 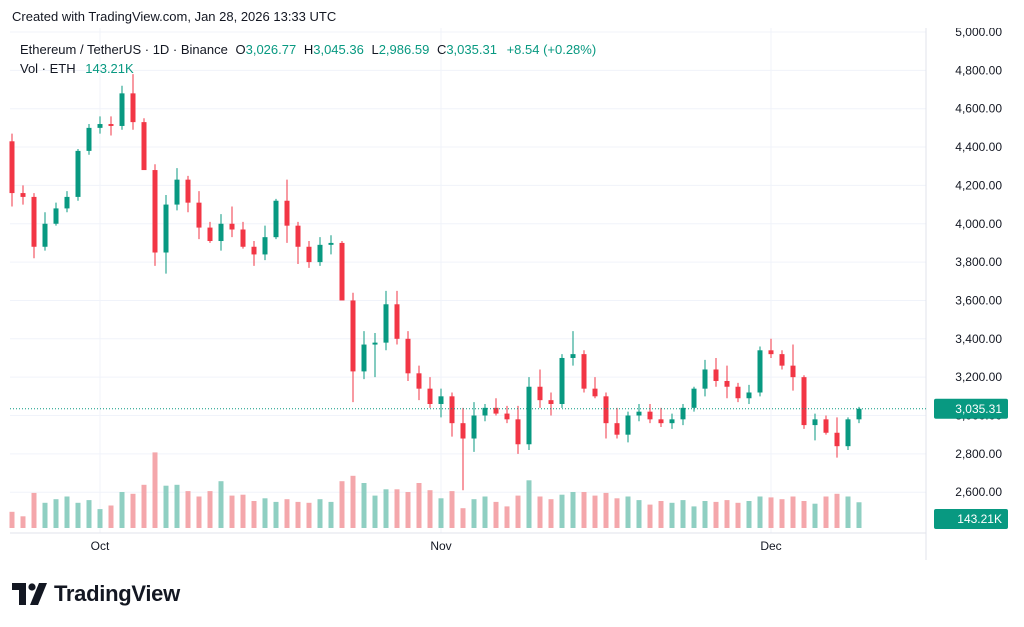 What do you see at coordinates (978, 339) in the screenshot?
I see `price-tick-label: 3,400.00` at bounding box center [978, 339].